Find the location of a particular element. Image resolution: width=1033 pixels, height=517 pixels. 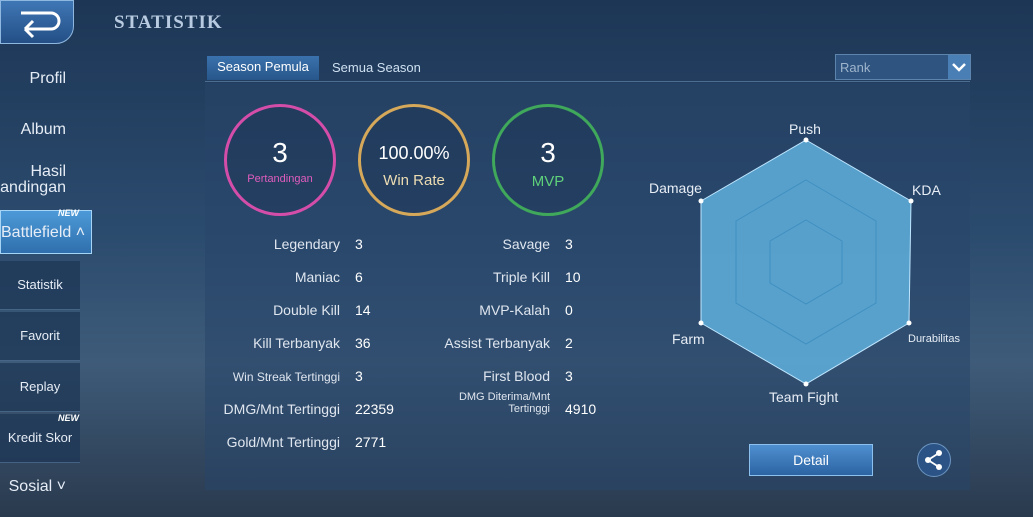

stat-label: Win Streak Tertinggi is located at coordinates (286, 377).